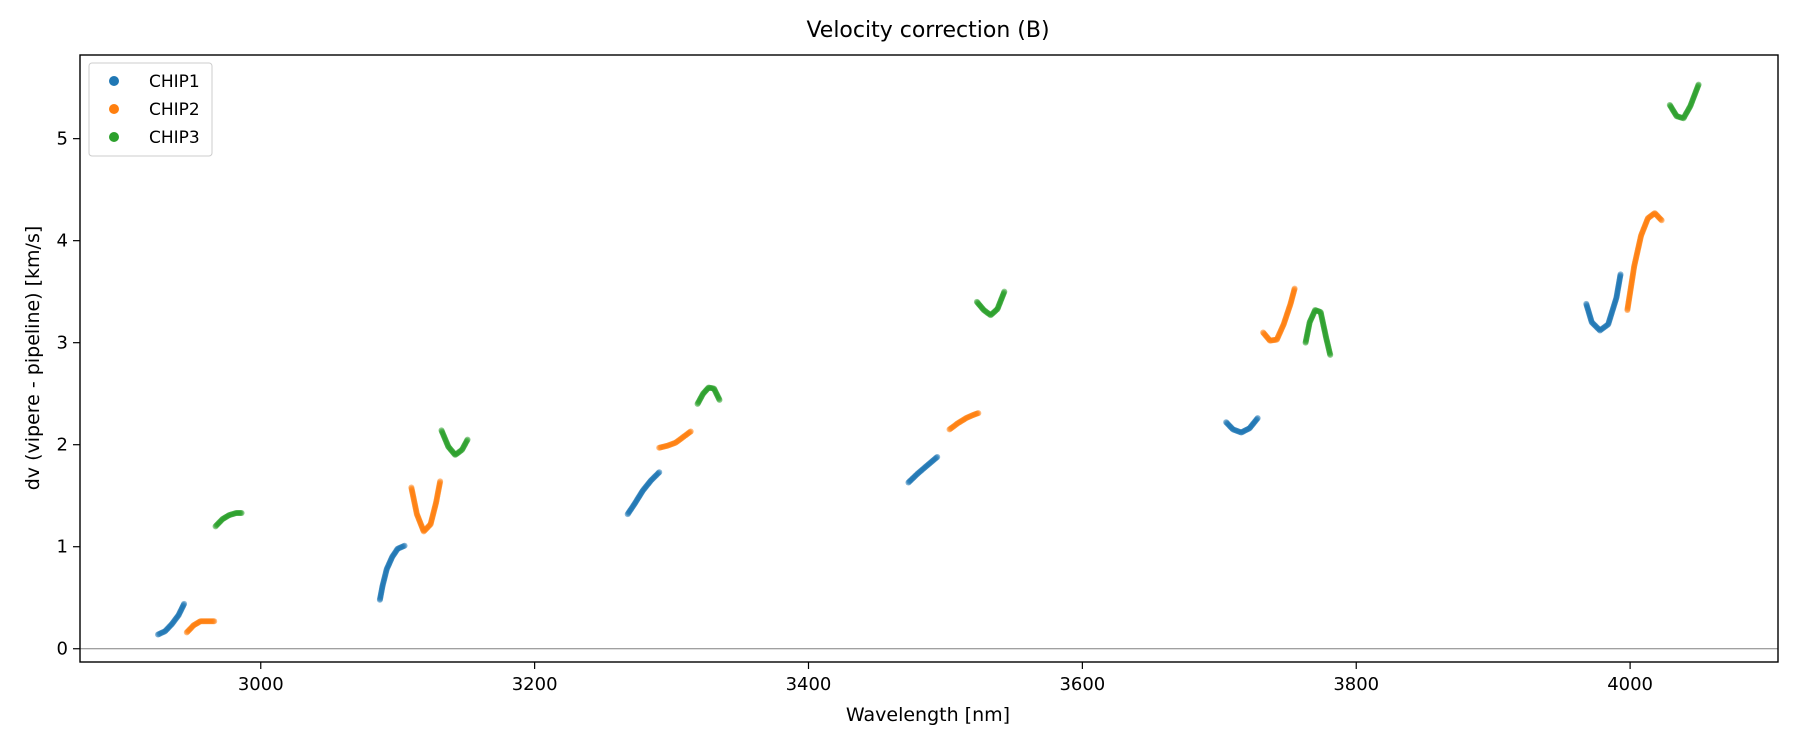  I want to click on legend-label: CHIP3, so click(174, 138).